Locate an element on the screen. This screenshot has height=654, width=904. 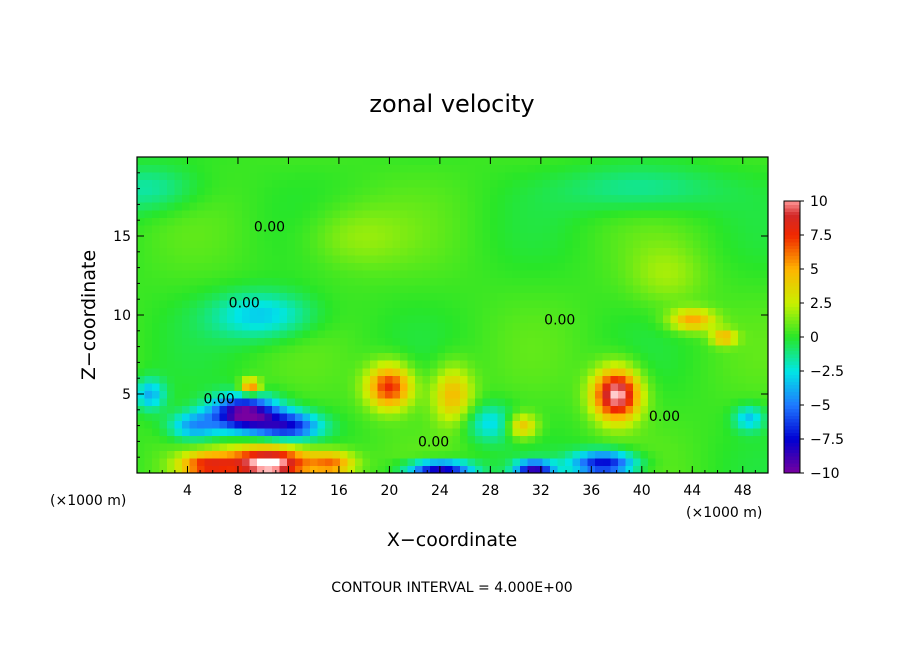
colorbar: 107.552.50−2.5−5−7.5−10 is located at coordinates (813, 338).